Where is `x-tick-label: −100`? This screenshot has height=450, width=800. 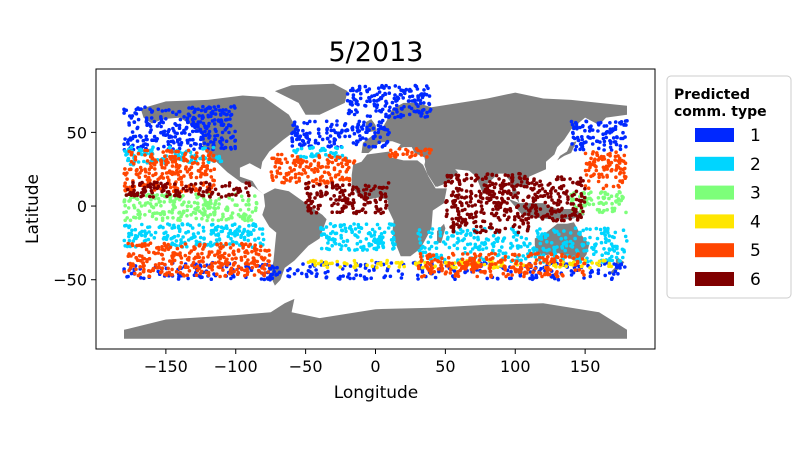 x-tick-label: −100 is located at coordinates (236, 366).